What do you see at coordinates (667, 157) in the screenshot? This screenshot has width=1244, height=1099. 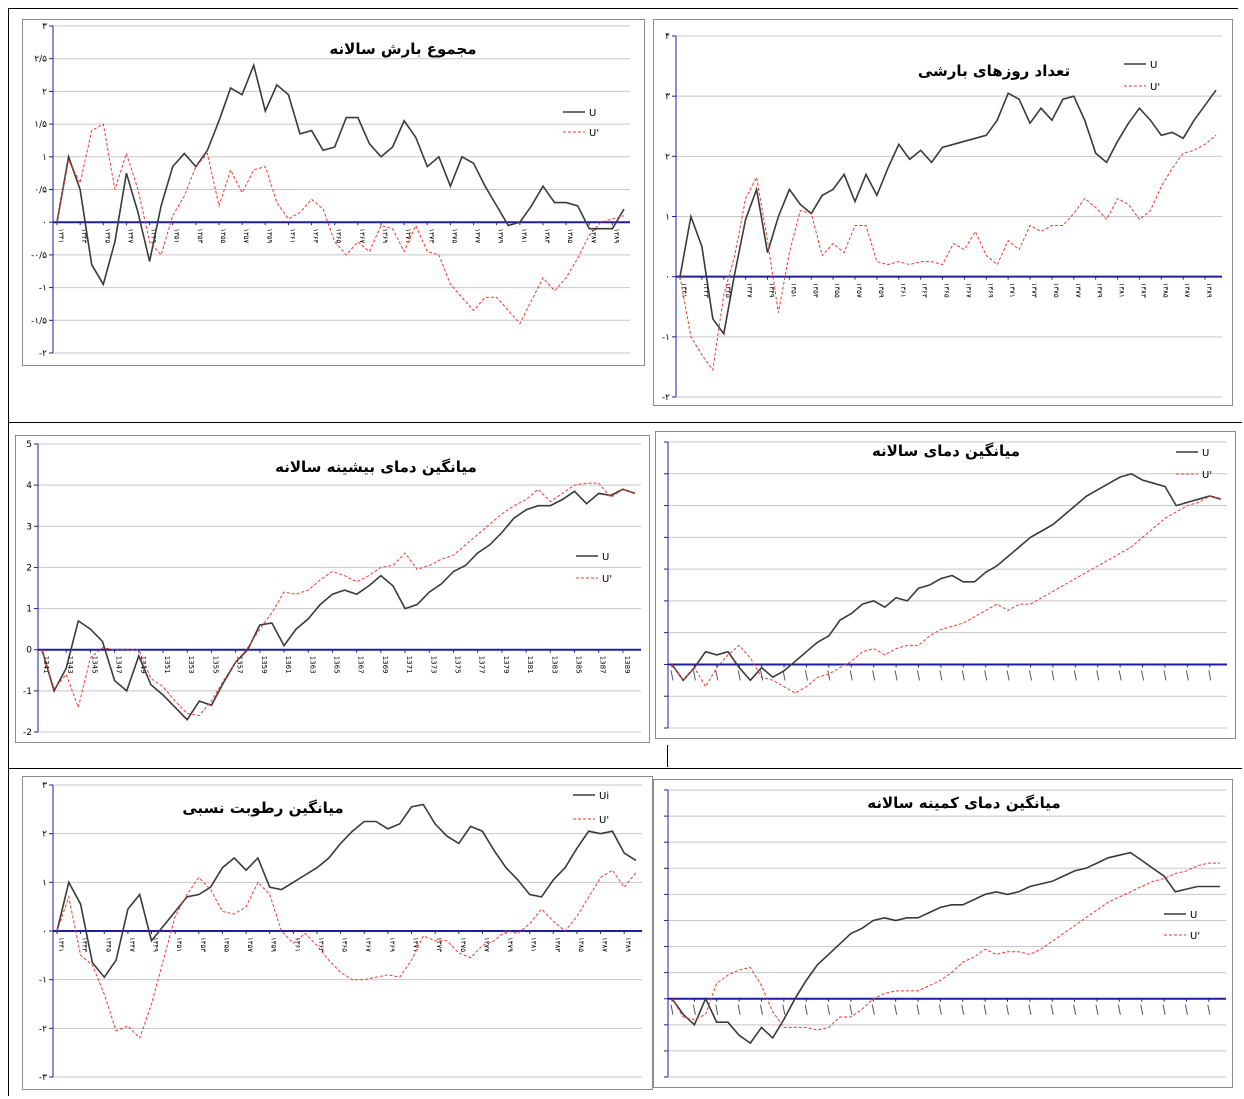 I see `y-tick-label: ۲` at bounding box center [667, 157].